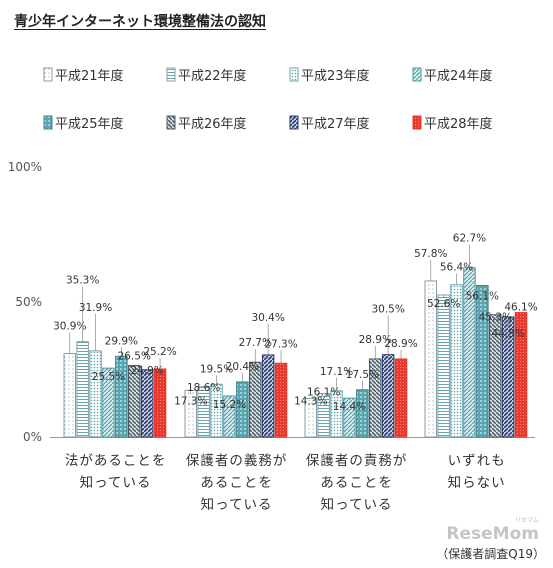 This screenshot has height=568, width=553. What do you see at coordinates (357, 461) in the screenshot?
I see `x-category-label-3-1: 保護者の責務が` at bounding box center [357, 461].